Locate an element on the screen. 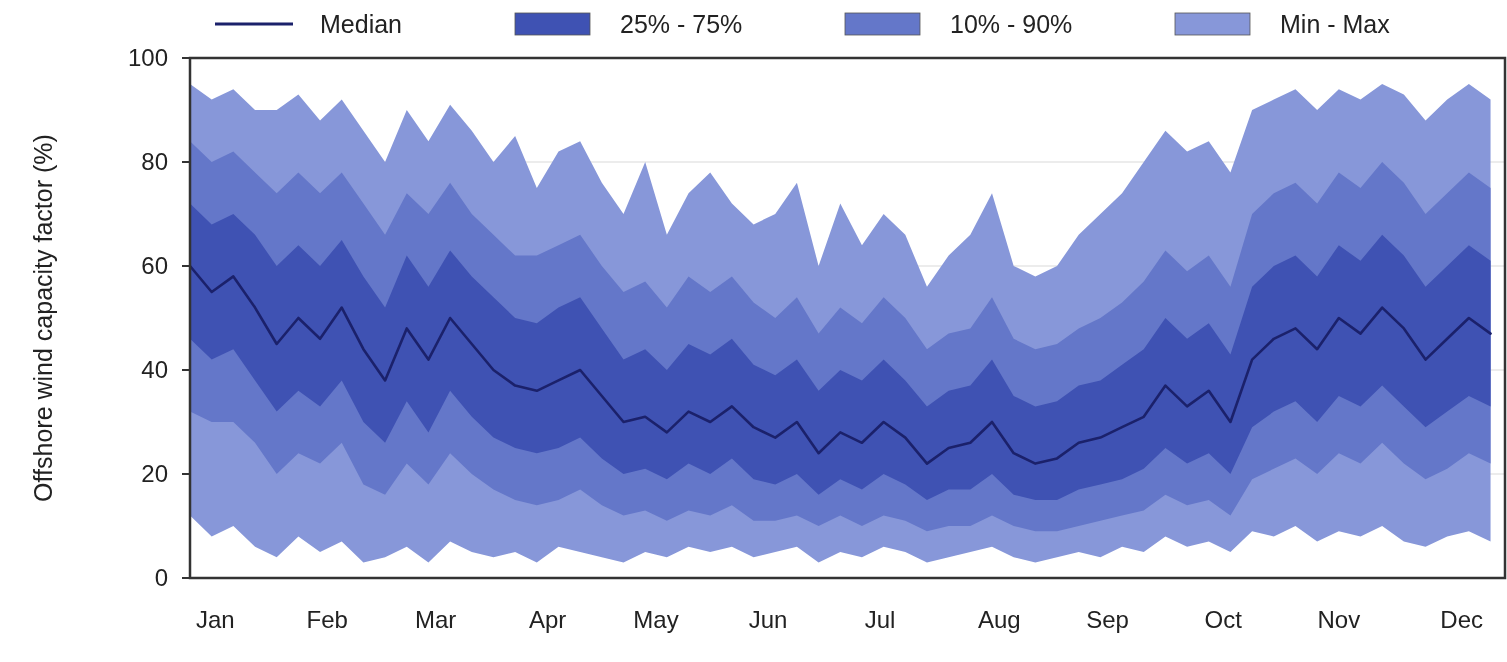  x-tick-label: Mar is located at coordinates (435, 619).